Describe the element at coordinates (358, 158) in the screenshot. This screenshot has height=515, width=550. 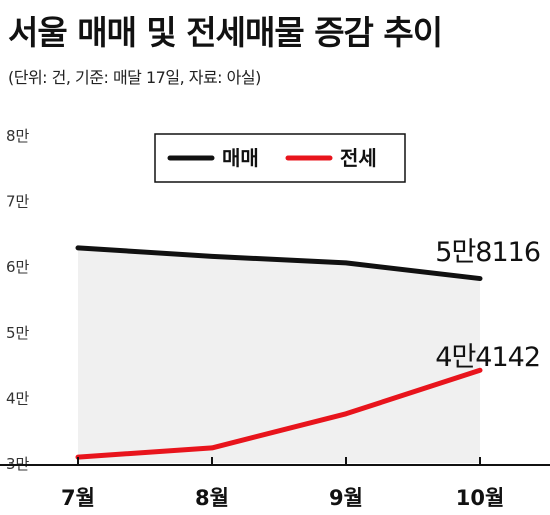
I see `legend-label: 전세` at that location.